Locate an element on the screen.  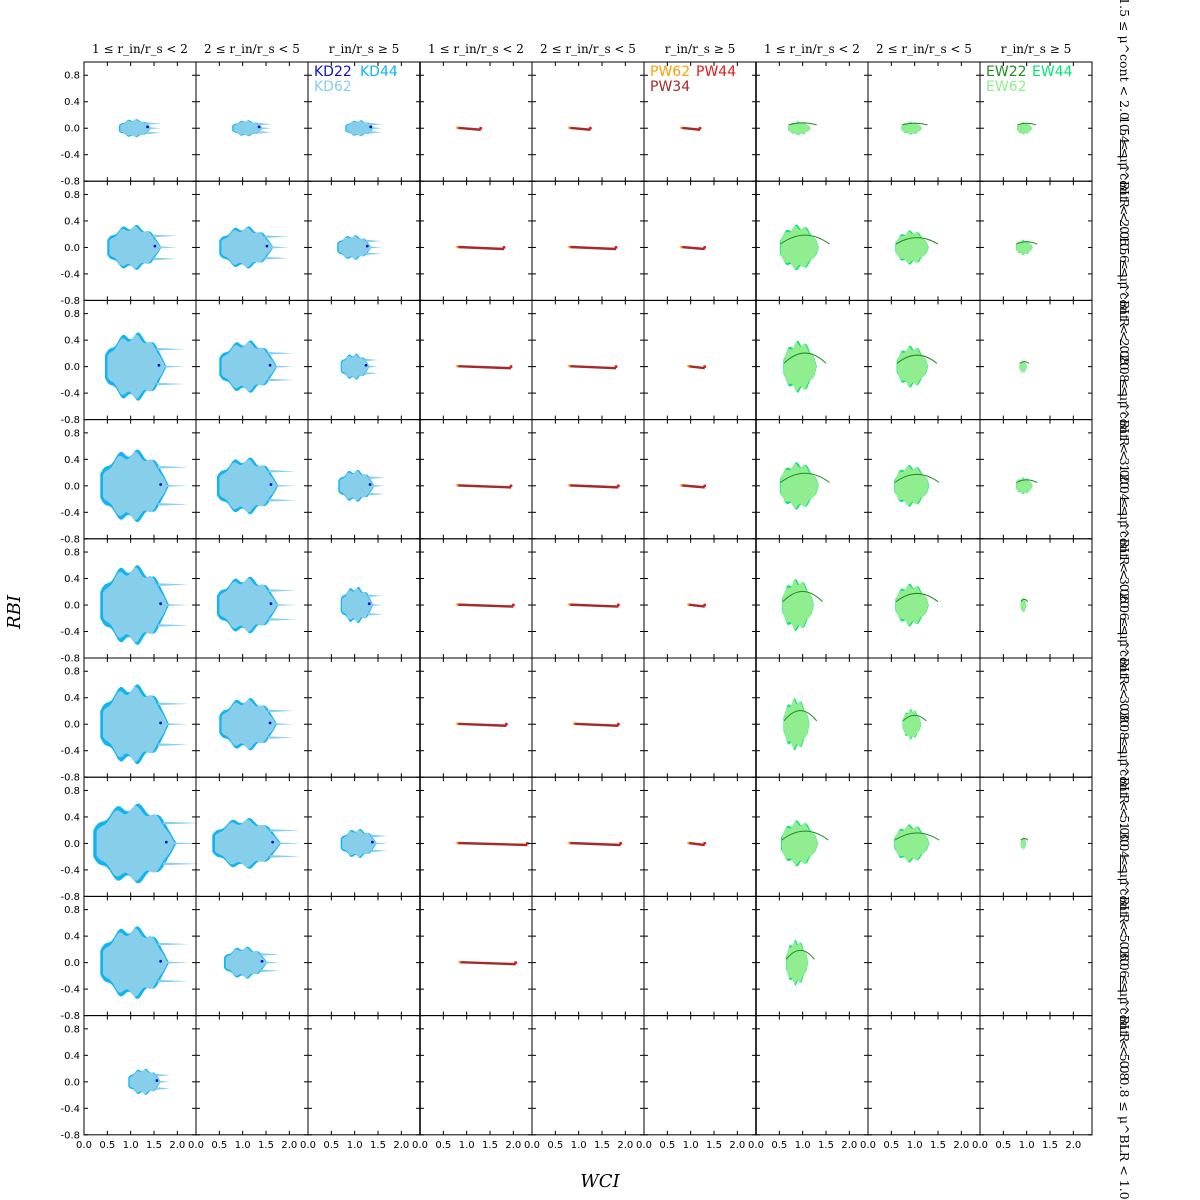
row-title: 2.0 ≤ μ^cont < 3.0 0.6 ≤ μ^BLR < 0.8 is located at coordinates (1124, 598).